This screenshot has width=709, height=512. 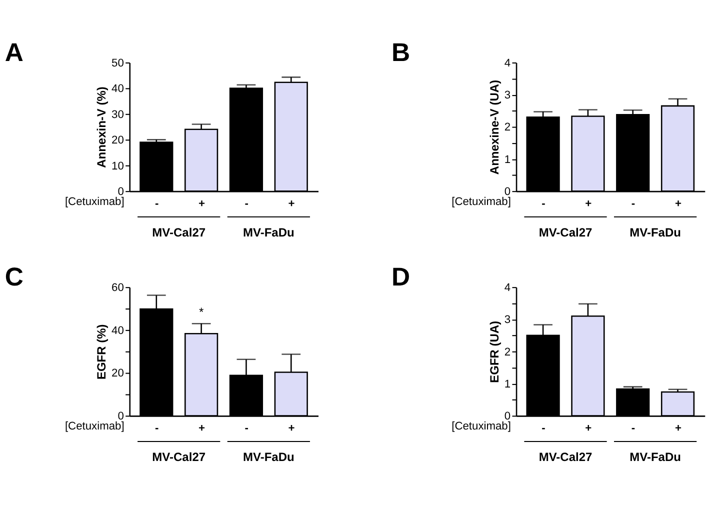 I want to click on chart-title: C, so click(x=14, y=277).